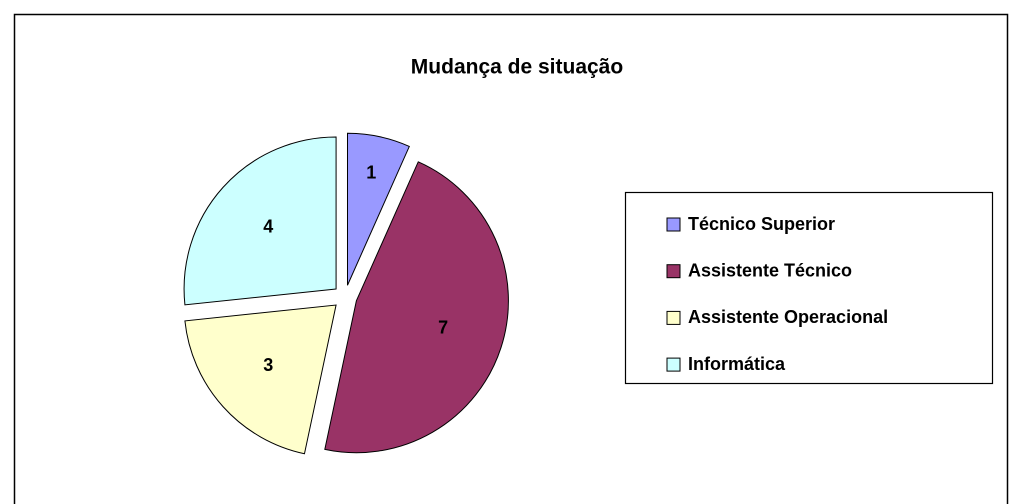 Image resolution: width=1021 pixels, height=504 pixels. What do you see at coordinates (770, 270) in the screenshot?
I see `legend-label: Assistente Técnico` at bounding box center [770, 270].